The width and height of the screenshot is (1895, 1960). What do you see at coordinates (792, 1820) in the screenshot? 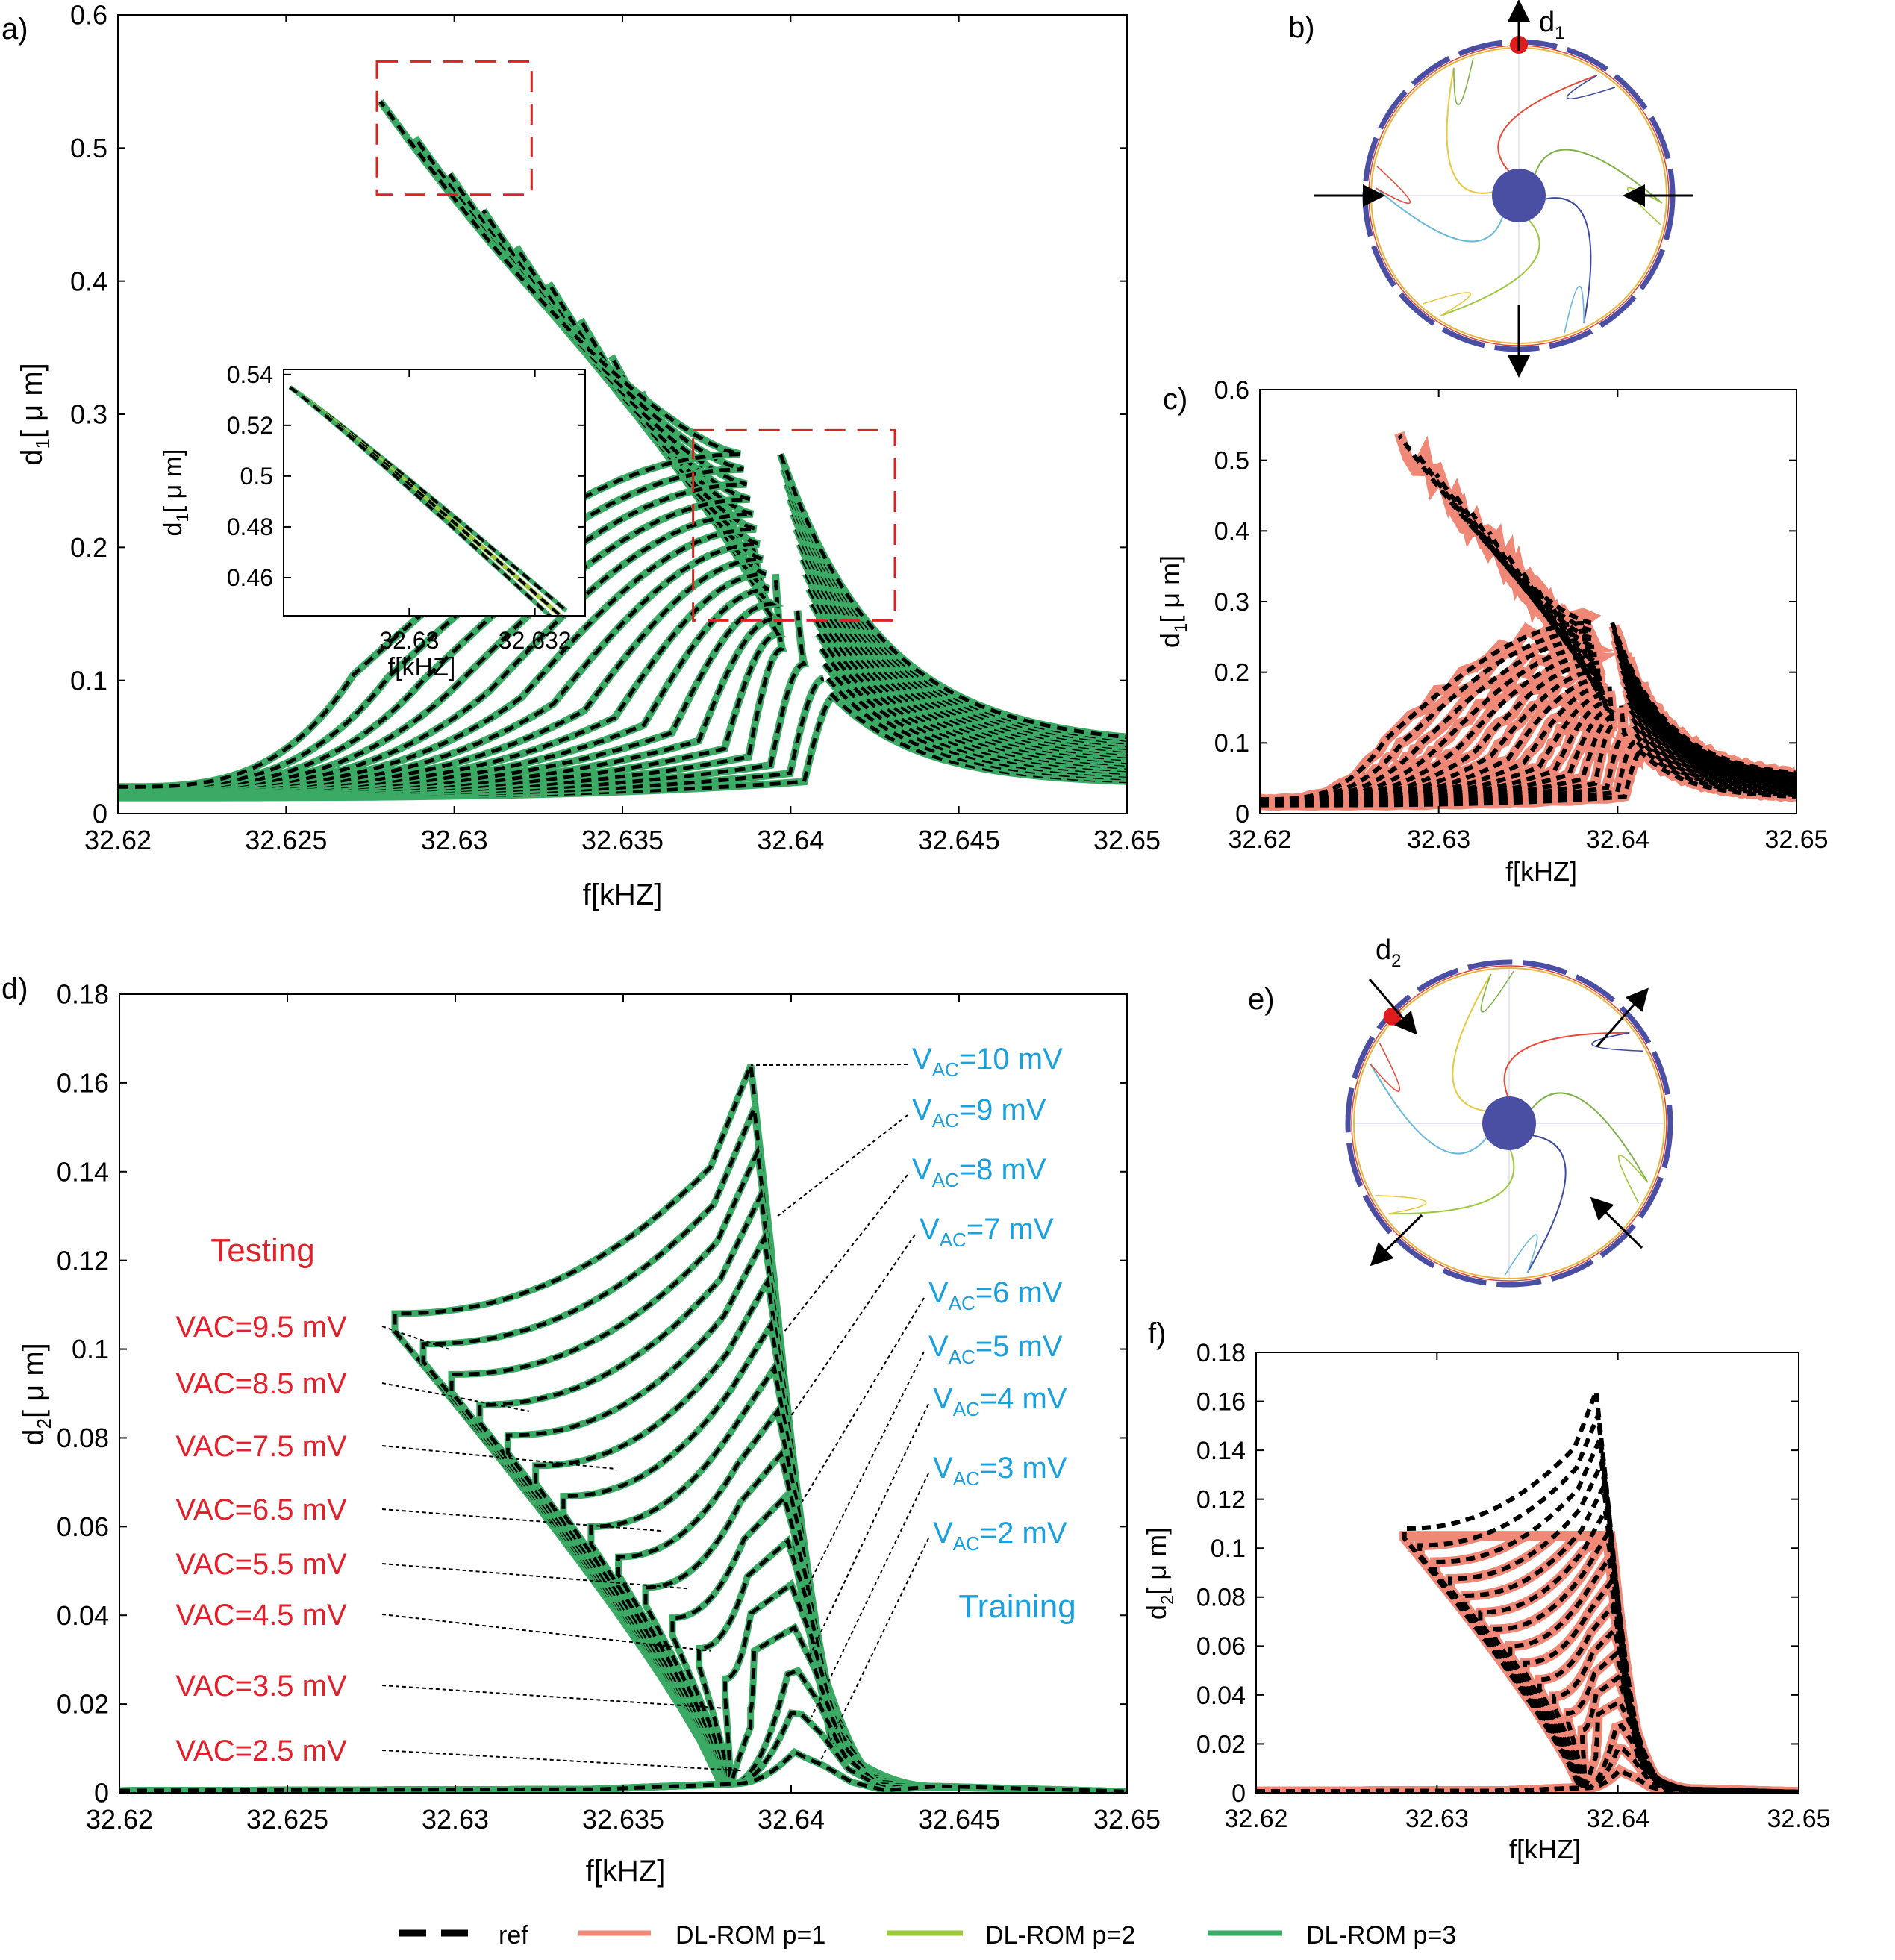
I see `chart-d-xtick-label: 32.64` at bounding box center [792, 1820].